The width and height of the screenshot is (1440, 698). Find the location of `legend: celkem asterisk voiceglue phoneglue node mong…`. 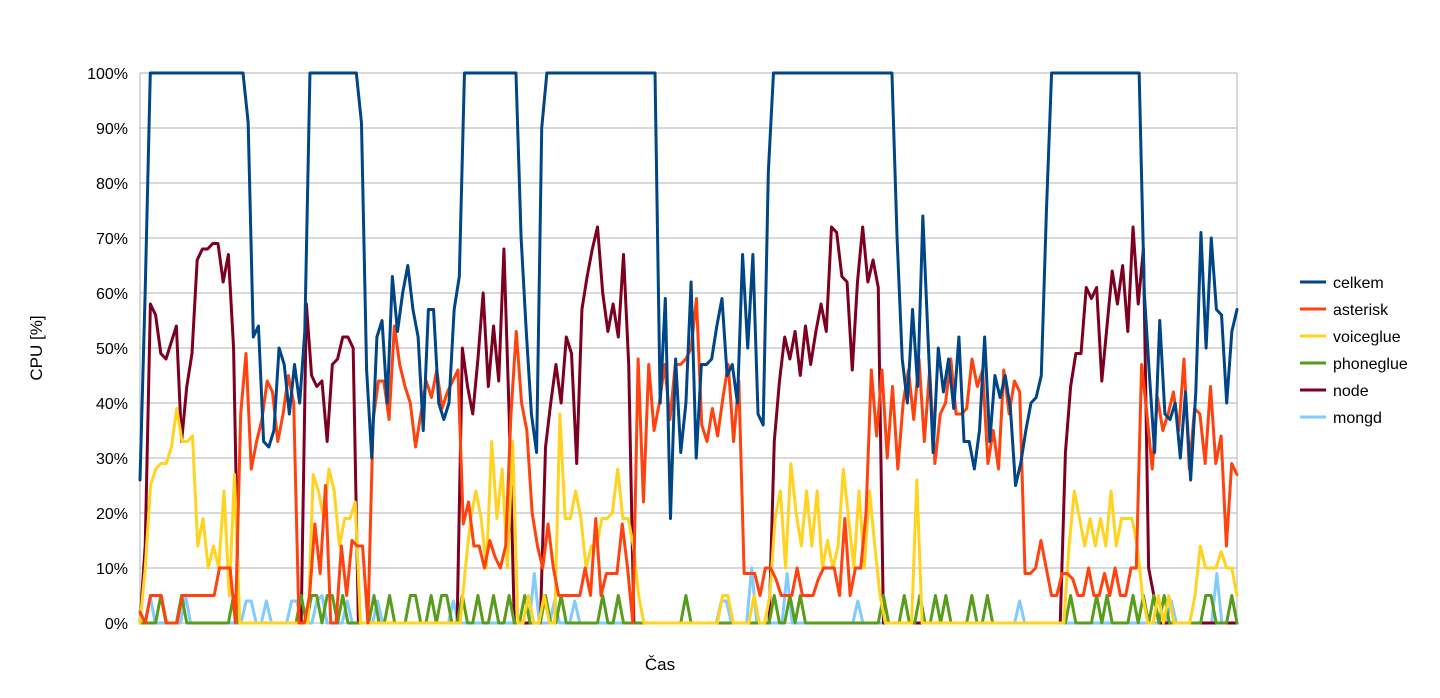

legend: celkem asterisk voiceglue phoneglue node mong… is located at coordinates (1354, 351).